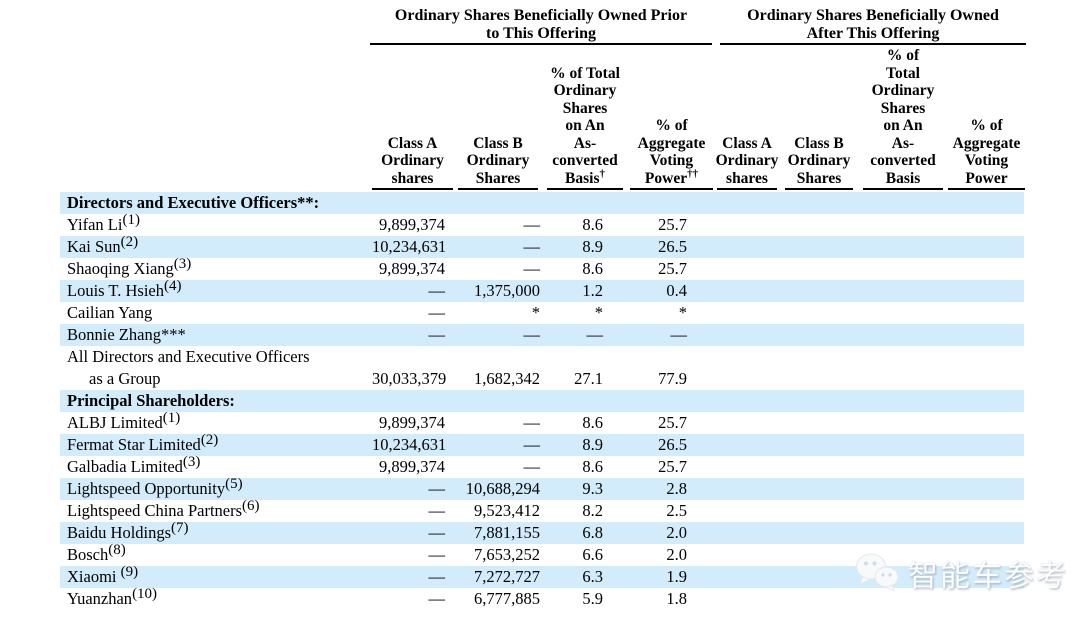 The width and height of the screenshot is (1080, 625). What do you see at coordinates (873, 33) in the screenshot?
I see `group-header-after-line2: After This Offering` at bounding box center [873, 33].